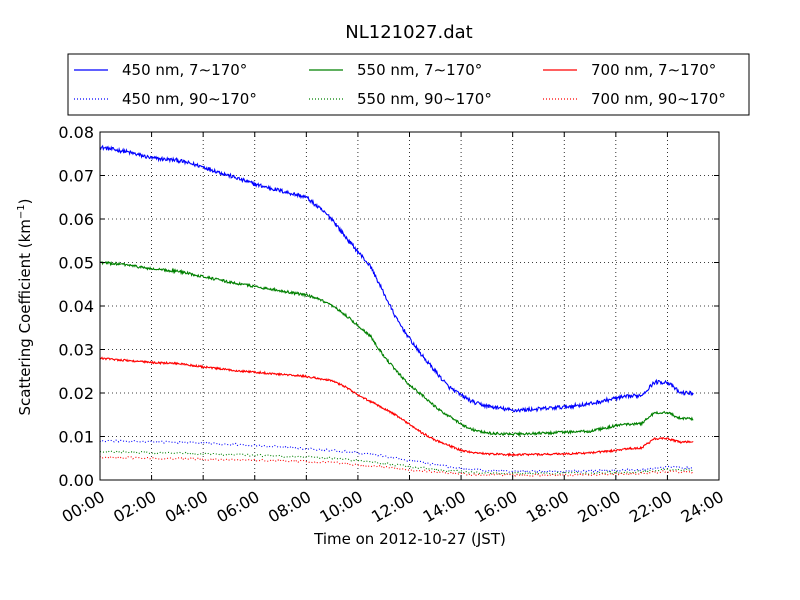 This screenshot has height=600, width=800. Describe the element at coordinates (658, 99) in the screenshot. I see `legend-label: 700 nm, 90∼170°` at that location.